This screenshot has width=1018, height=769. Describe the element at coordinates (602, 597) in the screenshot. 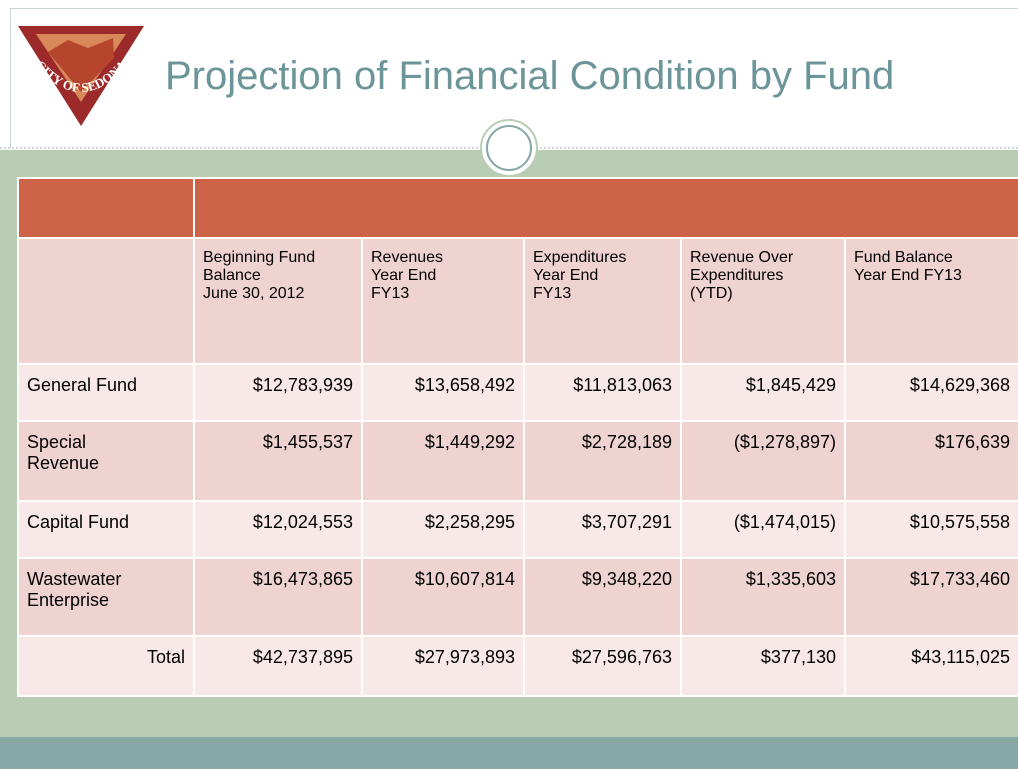

I see `cell-value: $9,348,220` at that location.